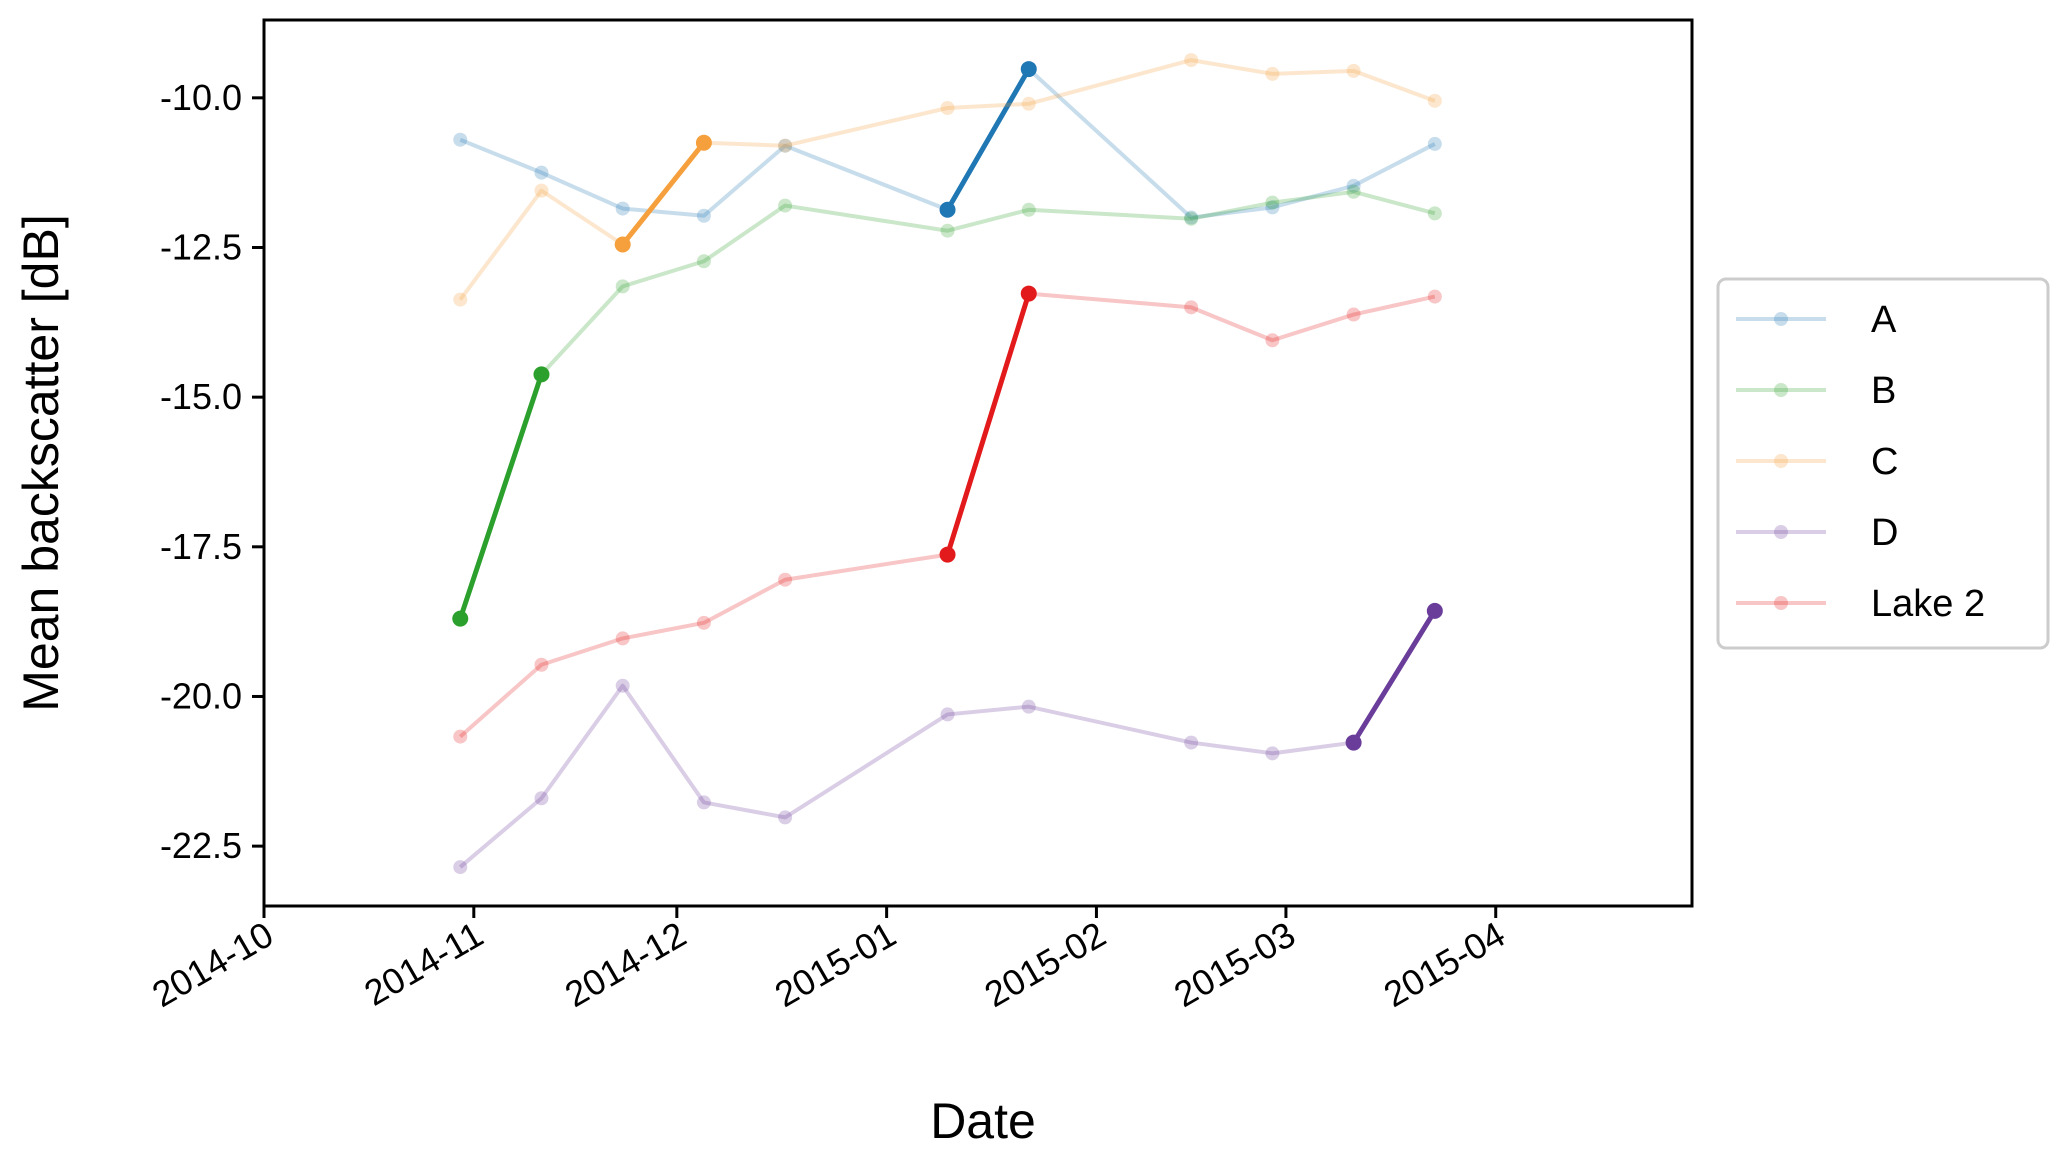 The height and width of the screenshot is (1158, 2067). What do you see at coordinates (1817, 462) in the screenshot?
I see `legend-item: C` at bounding box center [1817, 462].